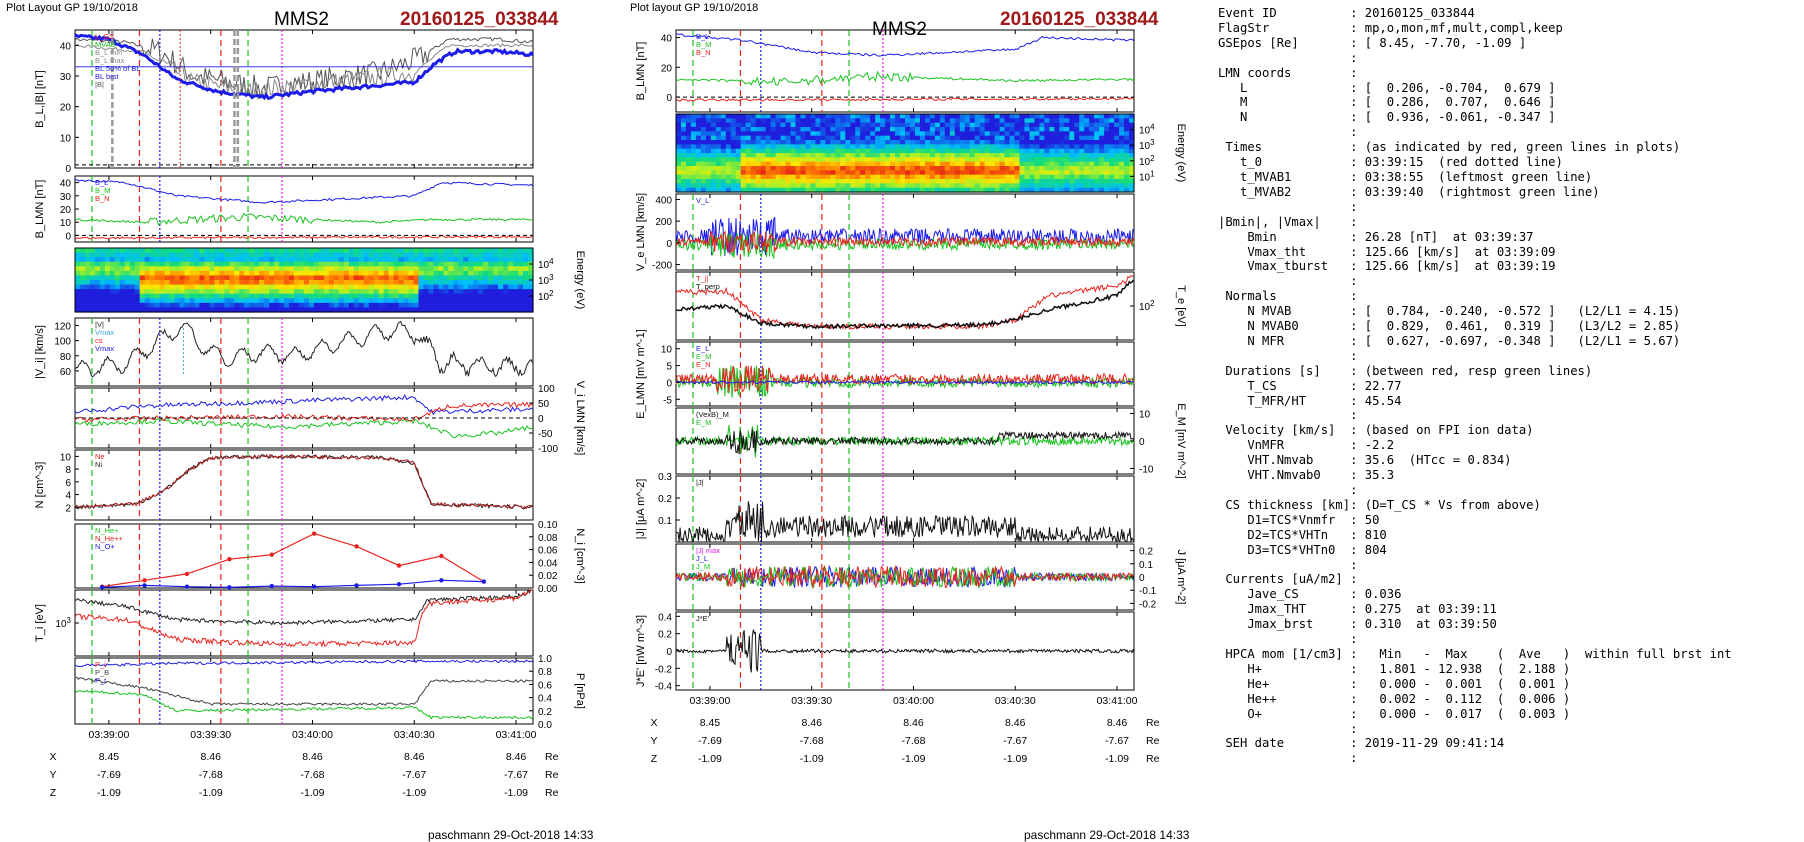 The width and height of the screenshot is (1804, 842). Describe the element at coordinates (545, 672) in the screenshot. I see `y-tick-label: 0.8` at that location.